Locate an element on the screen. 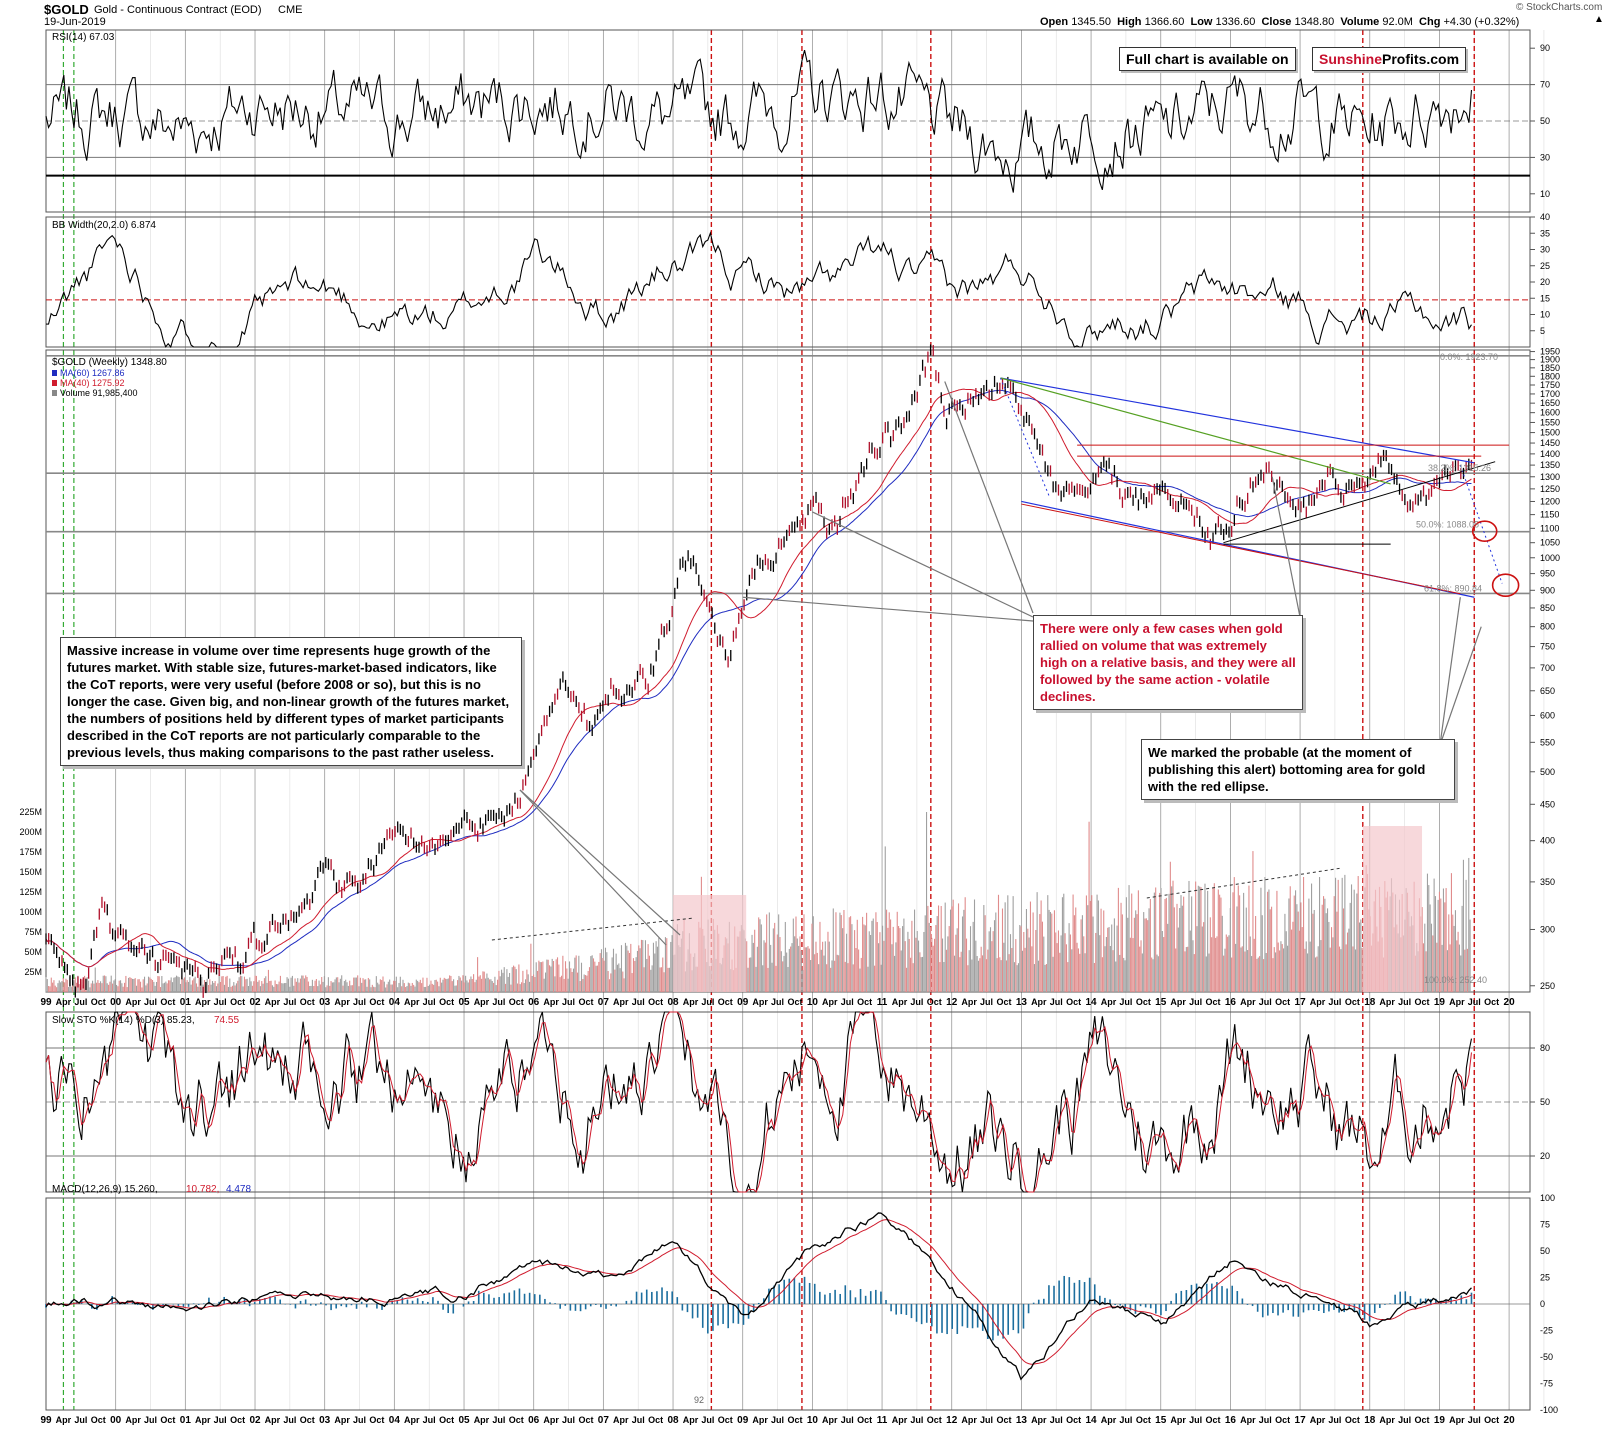  x-tick-label-year: 06 is located at coordinates (534, 1002).